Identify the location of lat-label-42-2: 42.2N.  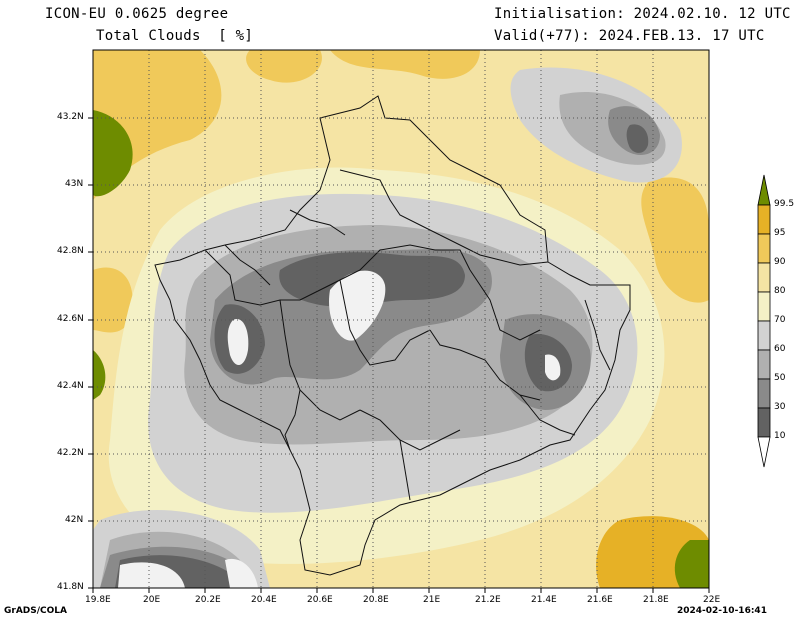
(70, 453).